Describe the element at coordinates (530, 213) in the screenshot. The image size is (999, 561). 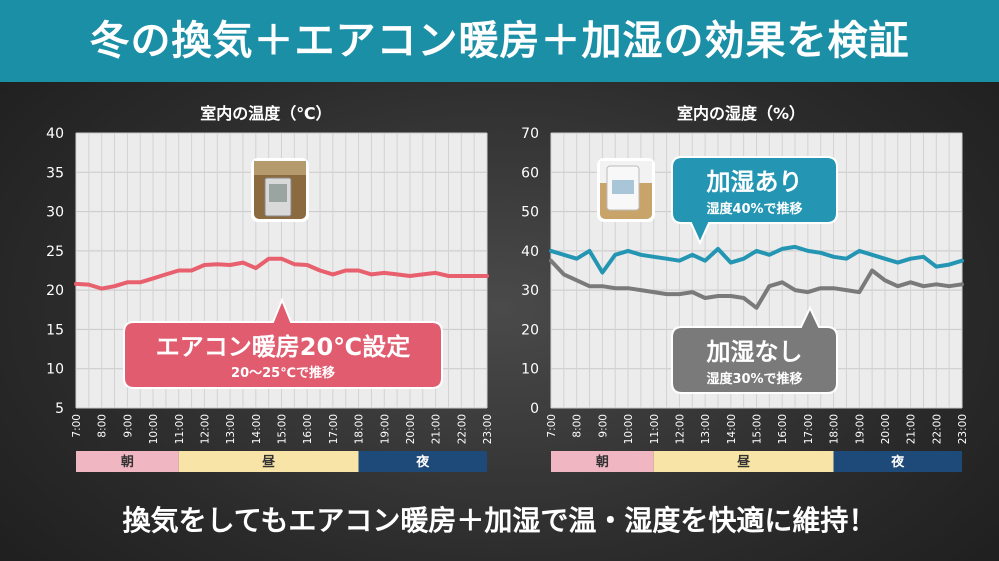
I see `y-tick-label: 50` at that location.